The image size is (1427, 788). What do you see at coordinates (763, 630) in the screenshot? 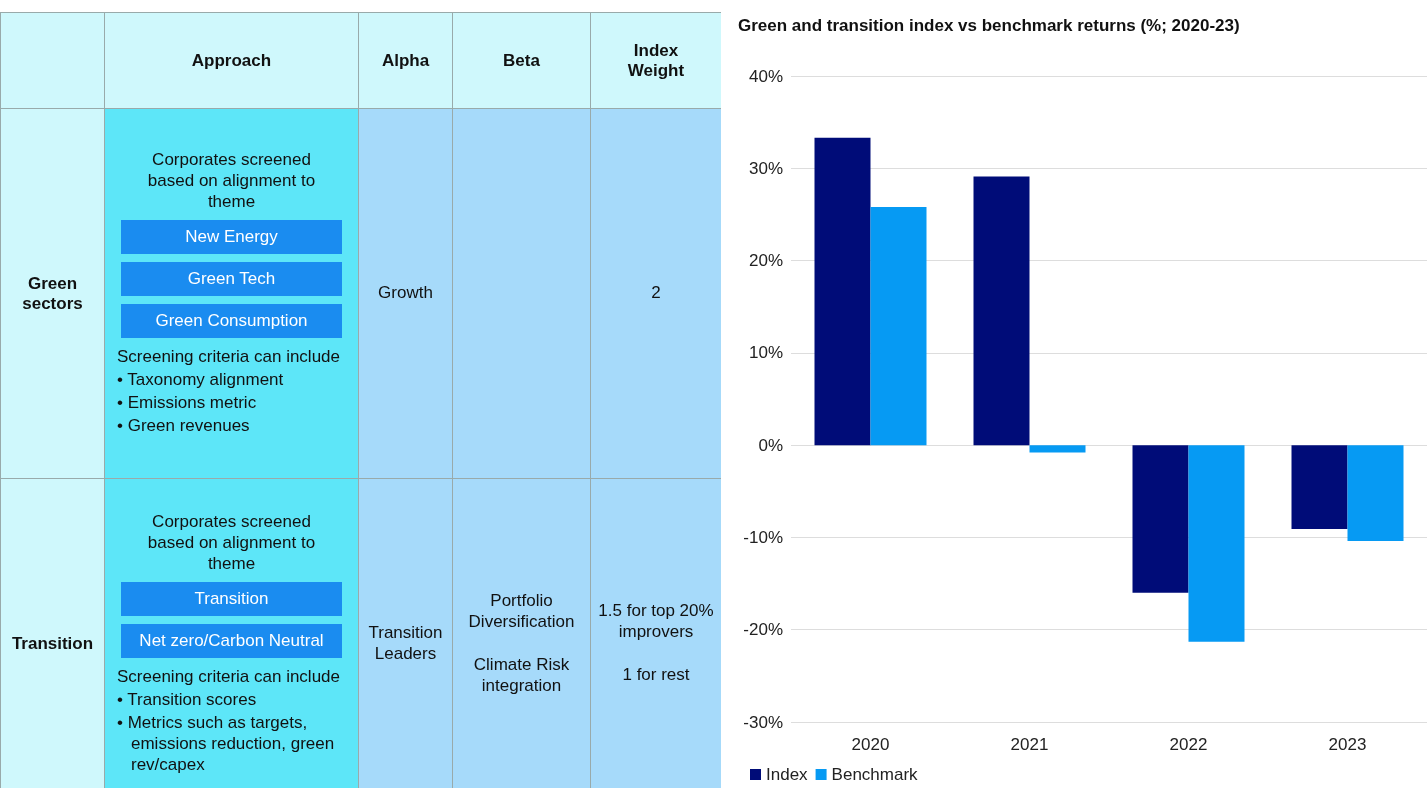
I see `y-tick-label: -20%` at bounding box center [763, 630].